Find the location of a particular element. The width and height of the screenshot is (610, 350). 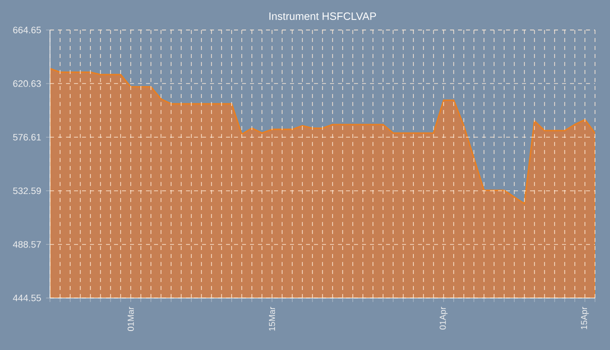

y-tick-label: 444.55 is located at coordinates (26, 298).